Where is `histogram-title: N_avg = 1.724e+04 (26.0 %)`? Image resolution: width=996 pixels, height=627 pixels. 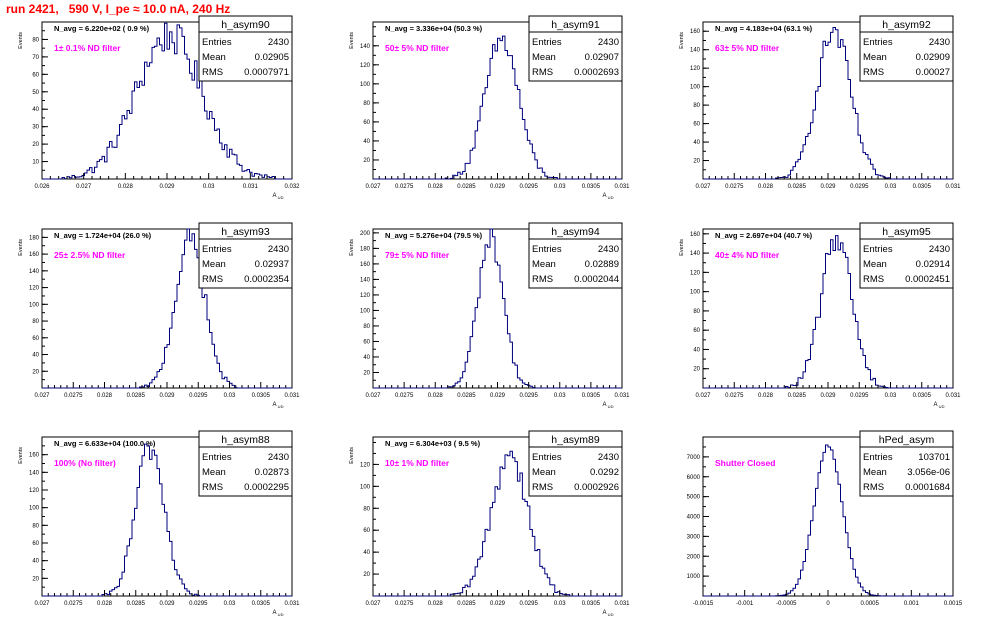
histogram-title: N_avg = 1.724e+04 (26.0 %) is located at coordinates (103, 235).